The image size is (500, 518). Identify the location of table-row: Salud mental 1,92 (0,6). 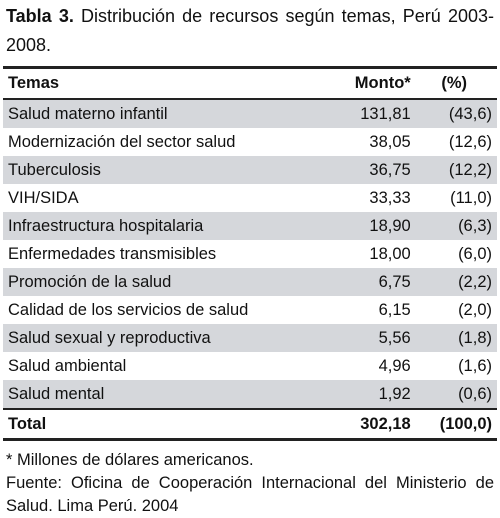
(250, 394).